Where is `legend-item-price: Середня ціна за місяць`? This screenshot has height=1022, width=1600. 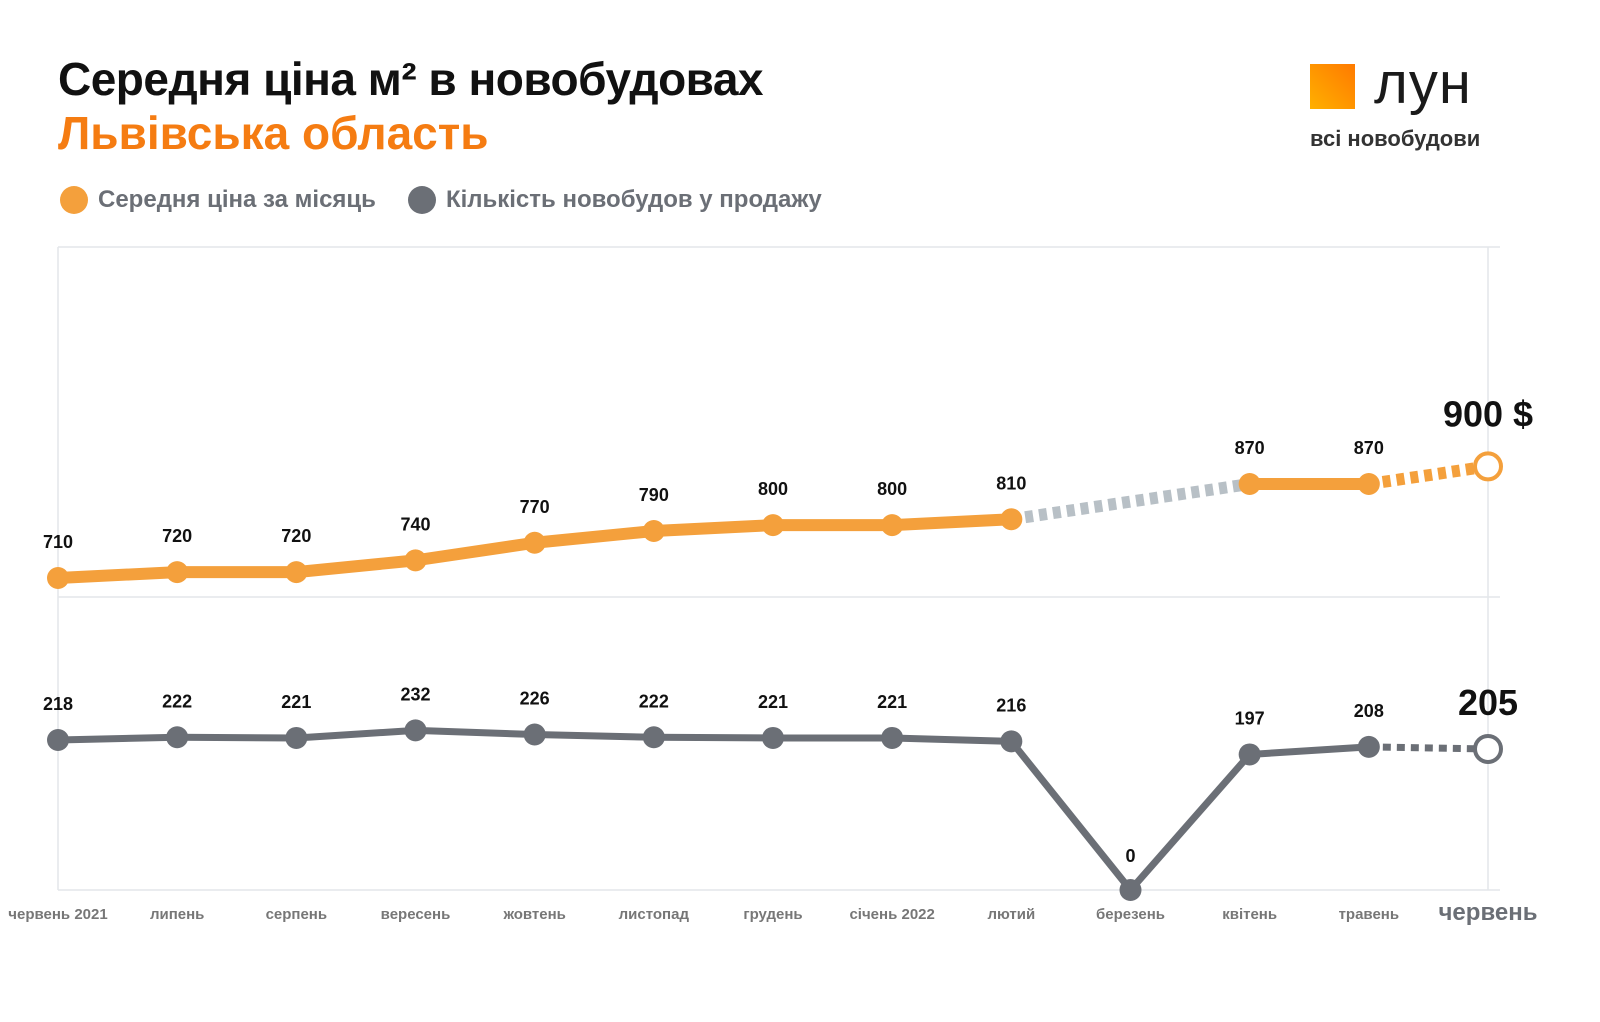 legend-item-price: Середня ціна за місяць is located at coordinates (218, 200).